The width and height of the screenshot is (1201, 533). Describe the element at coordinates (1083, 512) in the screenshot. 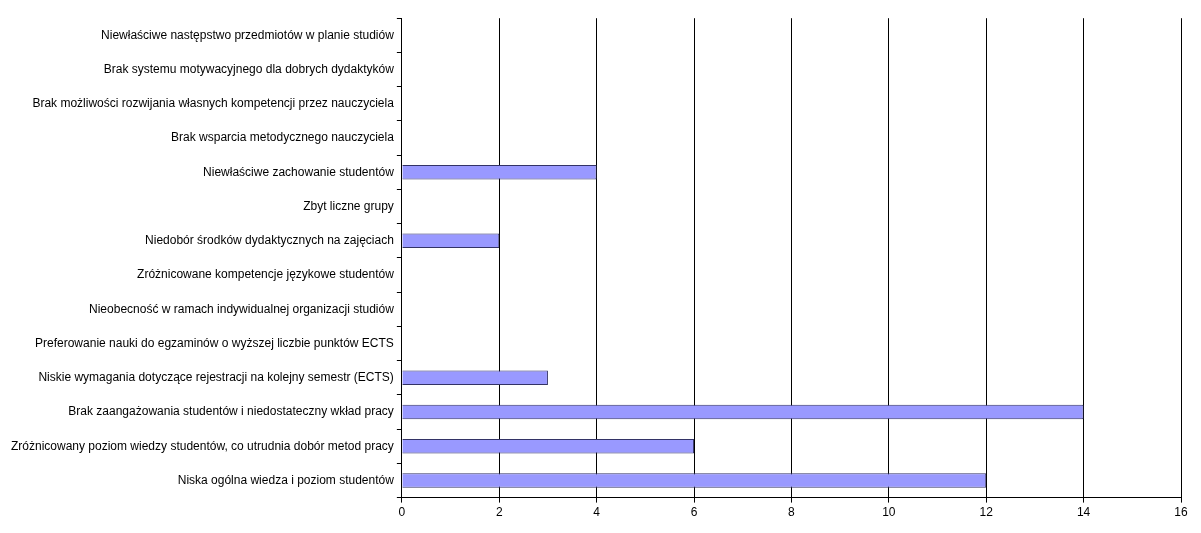

I see `x-tick-label: 14` at that location.